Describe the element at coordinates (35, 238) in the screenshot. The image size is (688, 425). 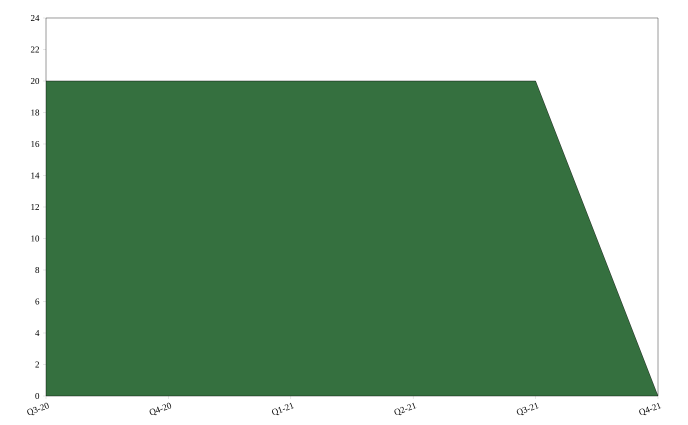
I see `y-tick-label: 10` at that location.